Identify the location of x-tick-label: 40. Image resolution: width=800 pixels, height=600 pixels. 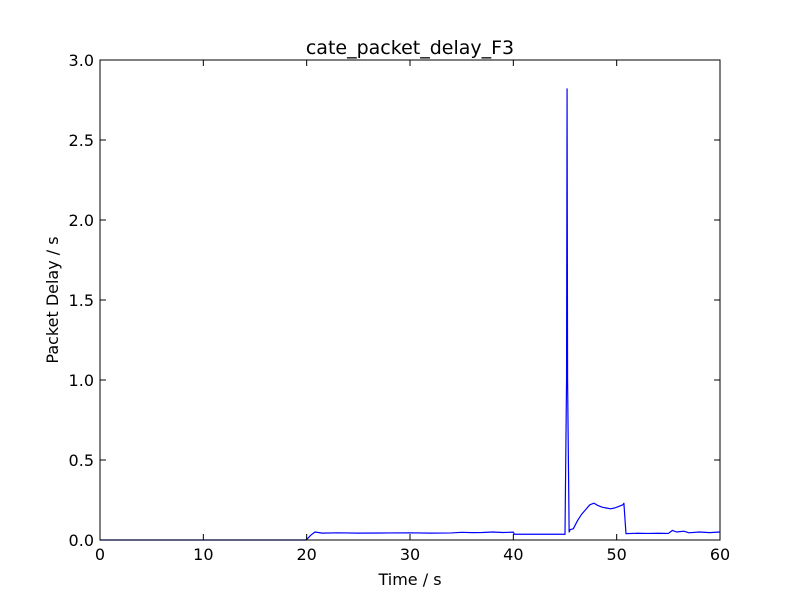
(513, 554).